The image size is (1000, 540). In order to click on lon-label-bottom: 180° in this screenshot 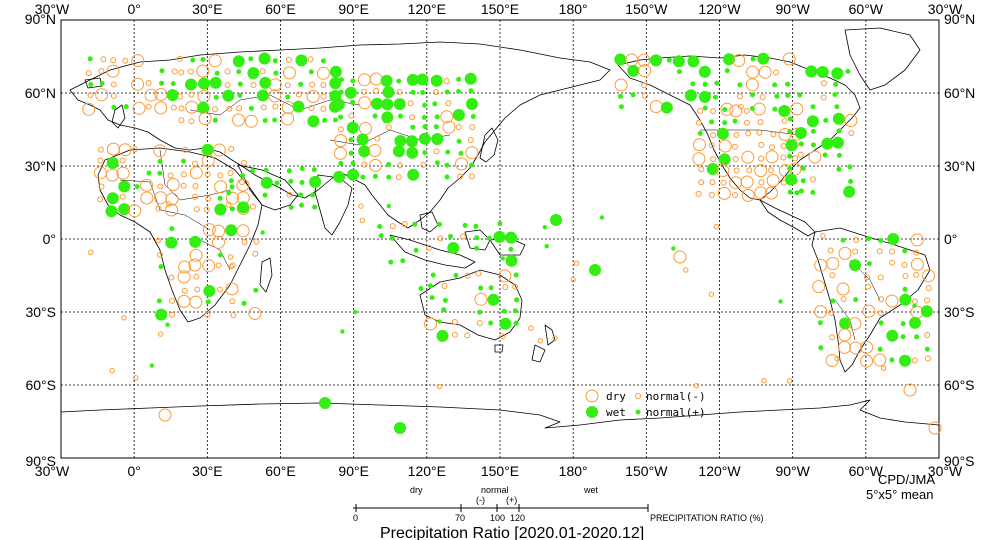, I will do `click(573, 471)`.